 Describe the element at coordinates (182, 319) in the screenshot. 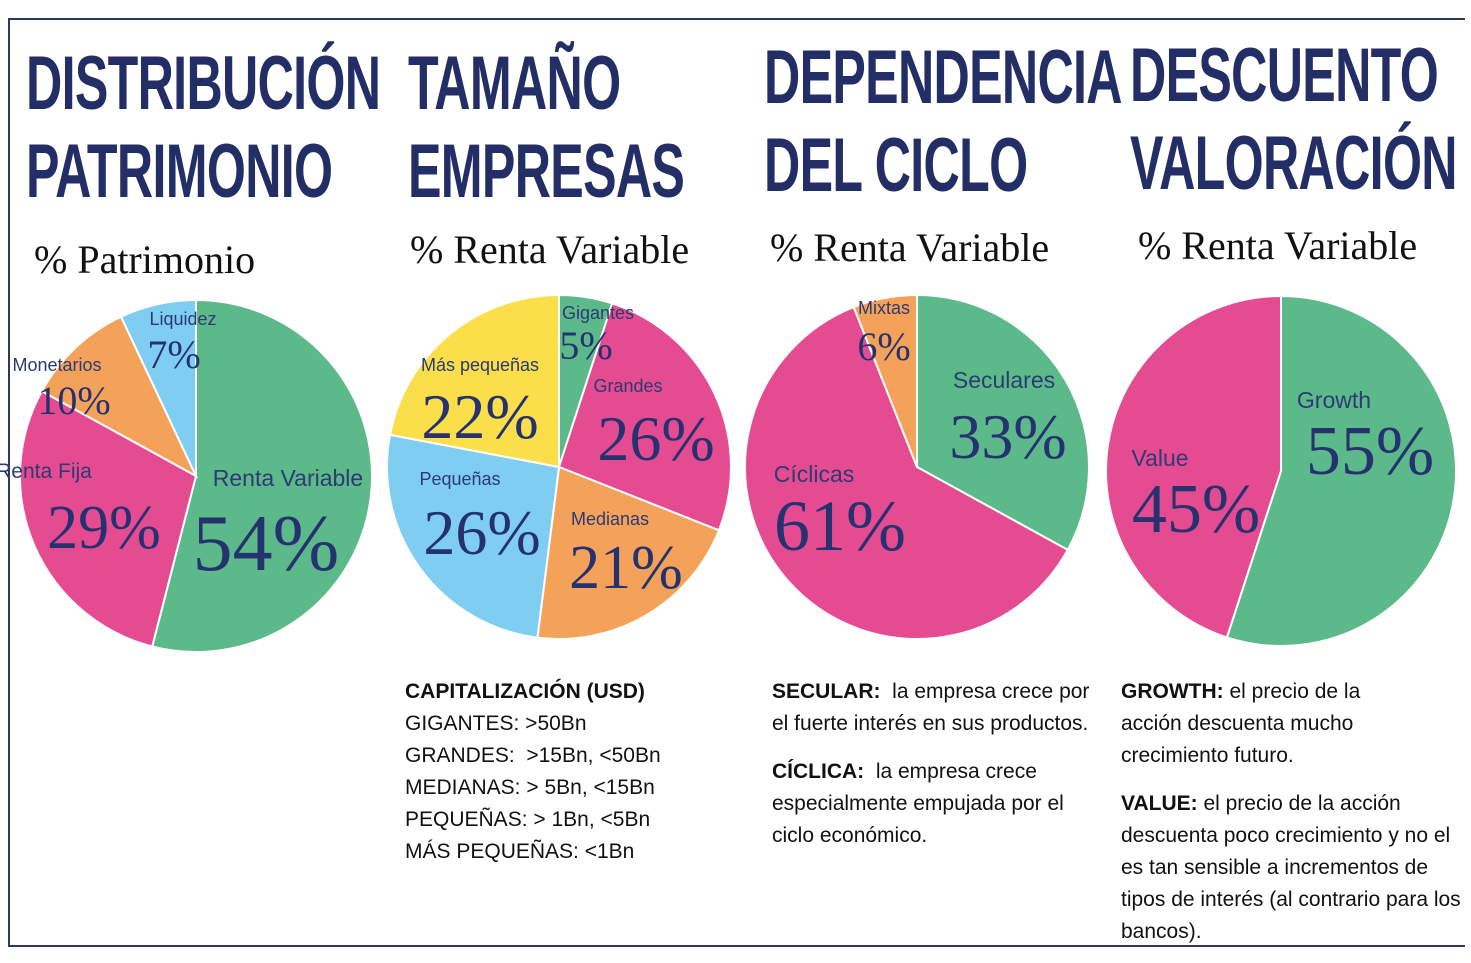

I see `slice-label: Liquidez` at that location.